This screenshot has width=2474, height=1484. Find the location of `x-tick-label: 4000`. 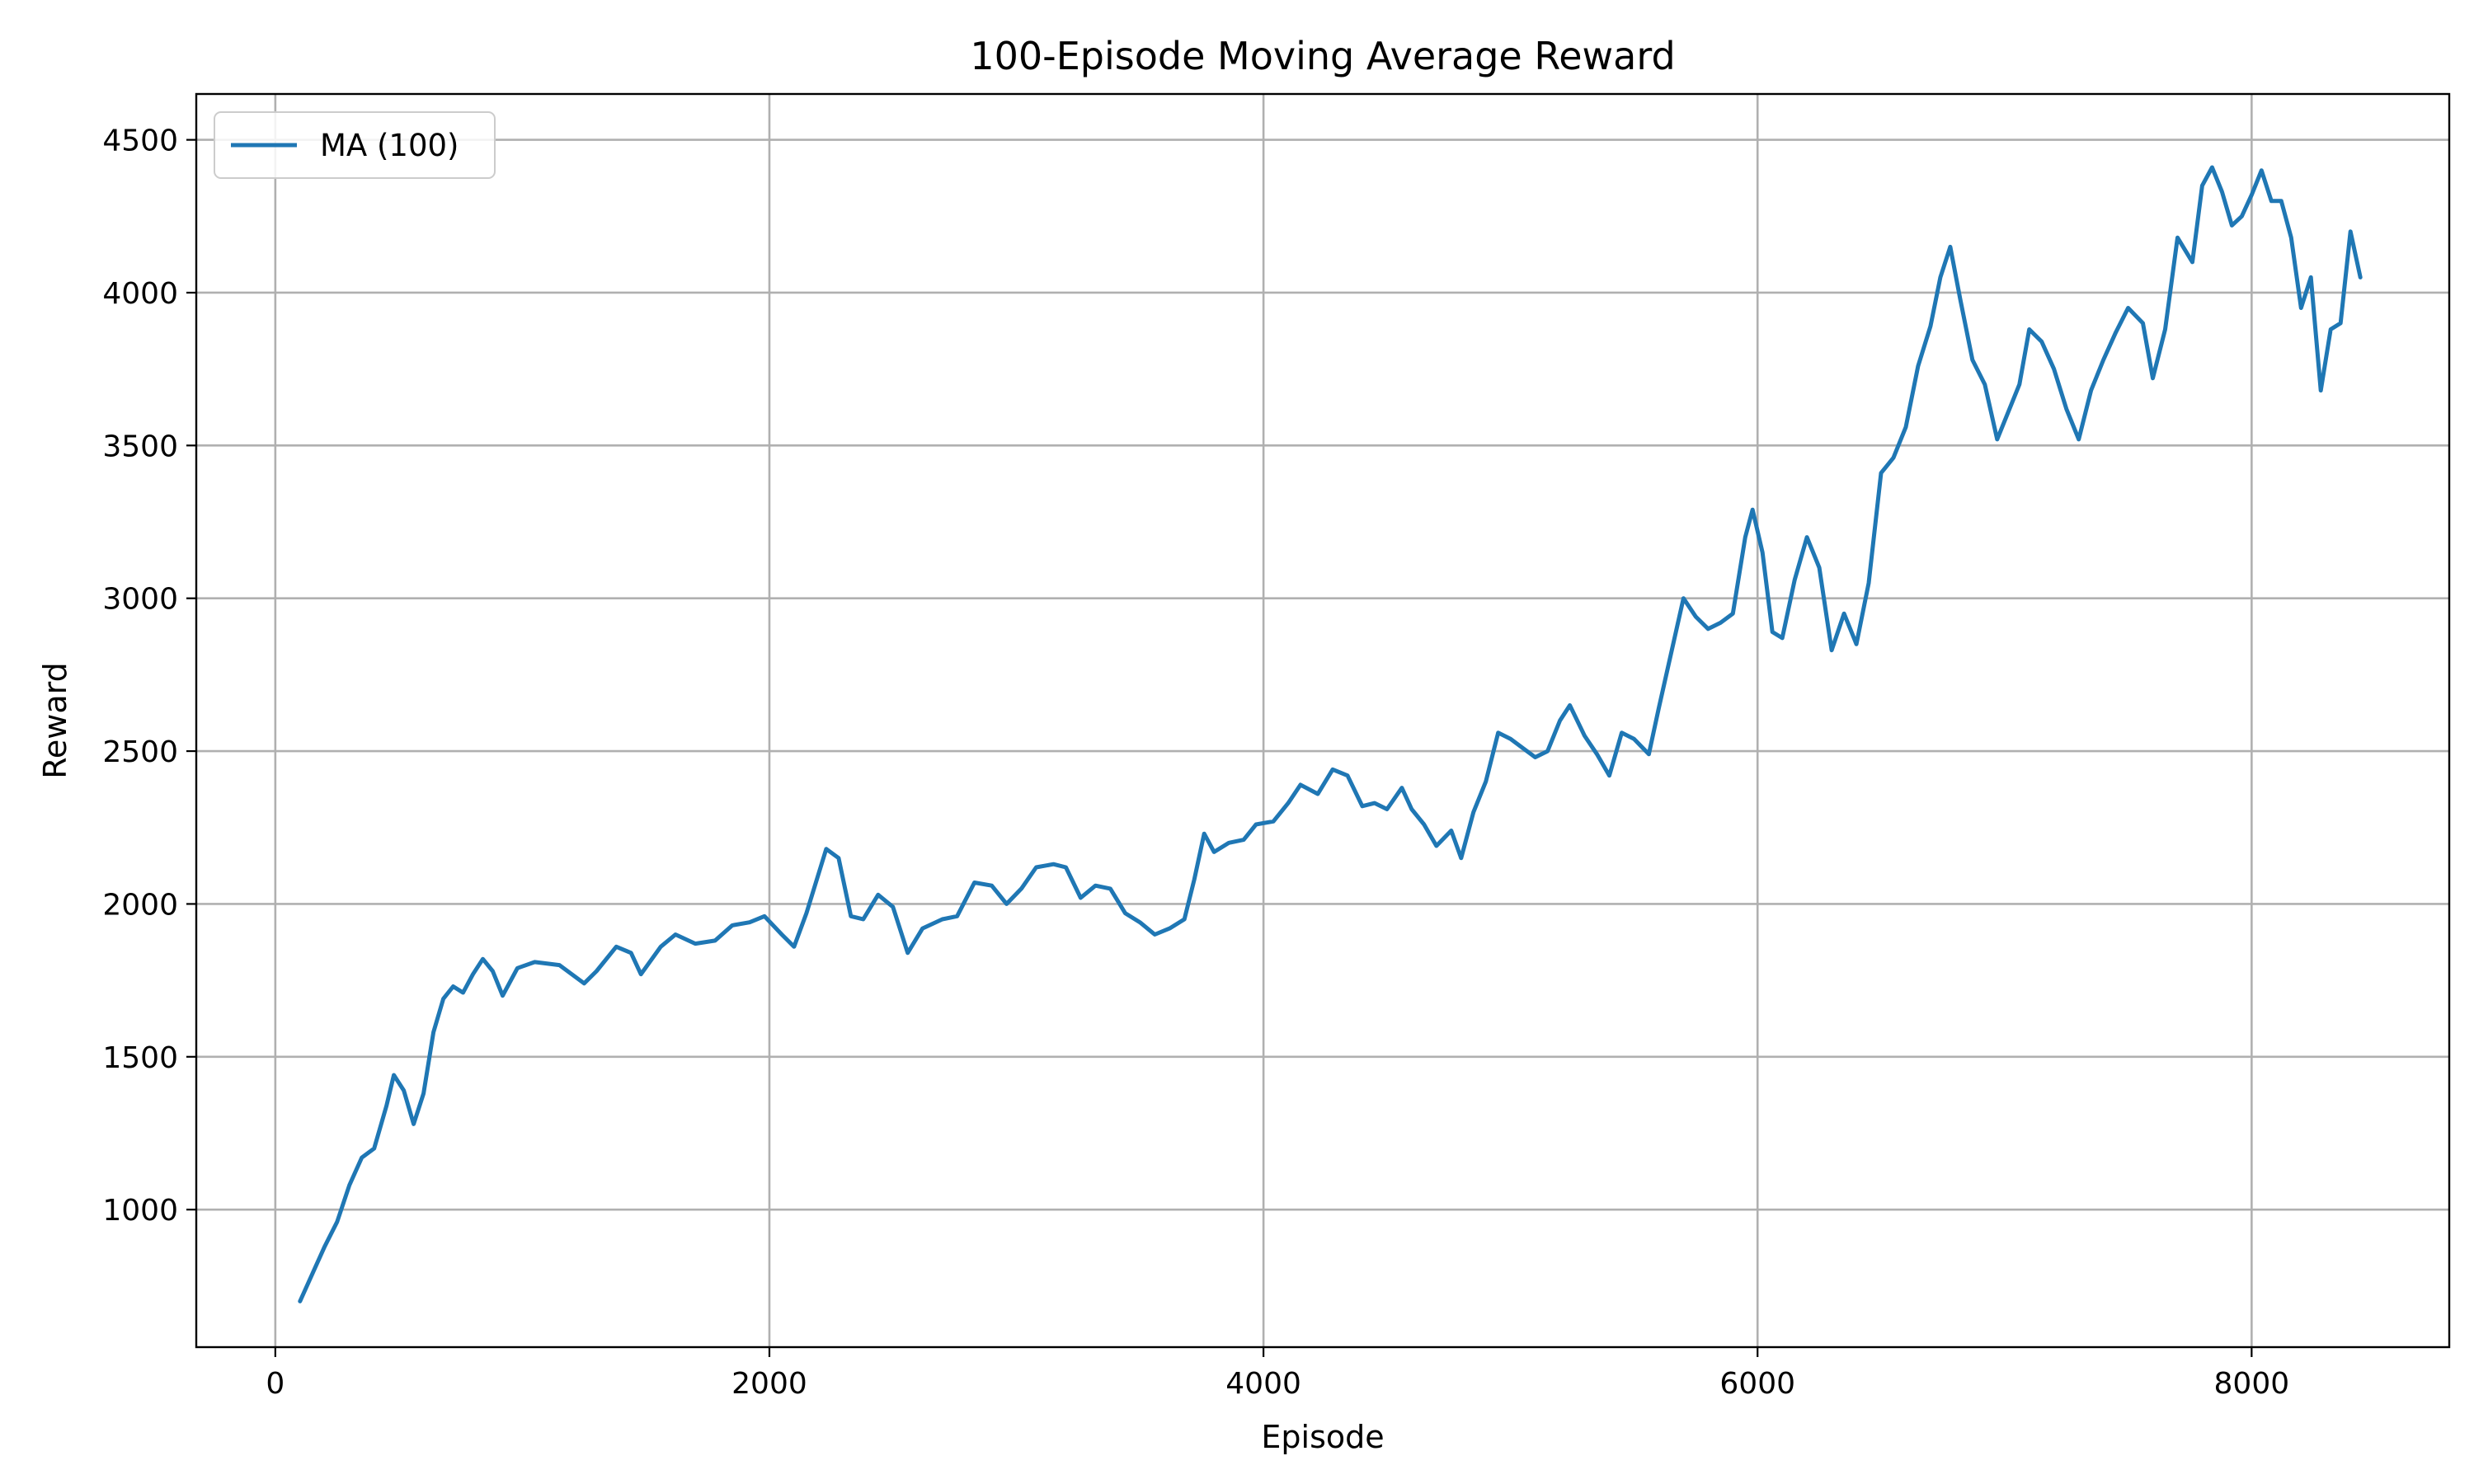

x-tick-label: 4000 is located at coordinates (1263, 1384).